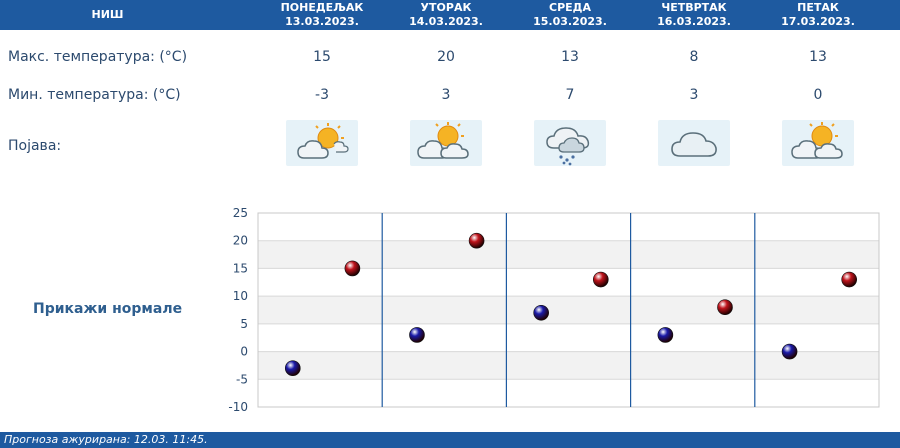 This screenshot has width=900, height=448. Describe the element at coordinates (244, 352) in the screenshot. I see `y-tick-label: 0` at that location.